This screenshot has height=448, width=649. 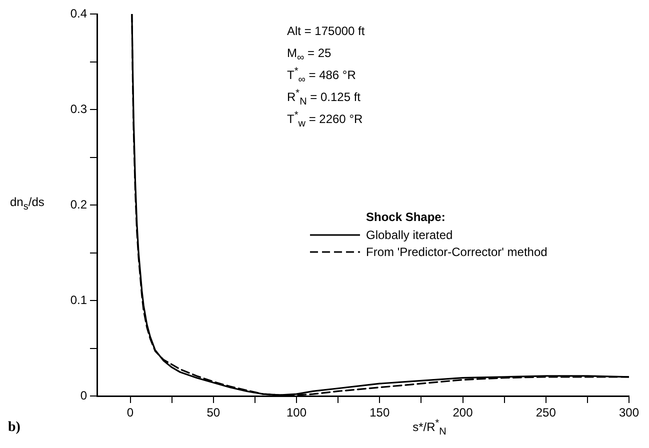 I want to click on legend-label: From 'Predictor-Corrector' method, so click(x=457, y=251).